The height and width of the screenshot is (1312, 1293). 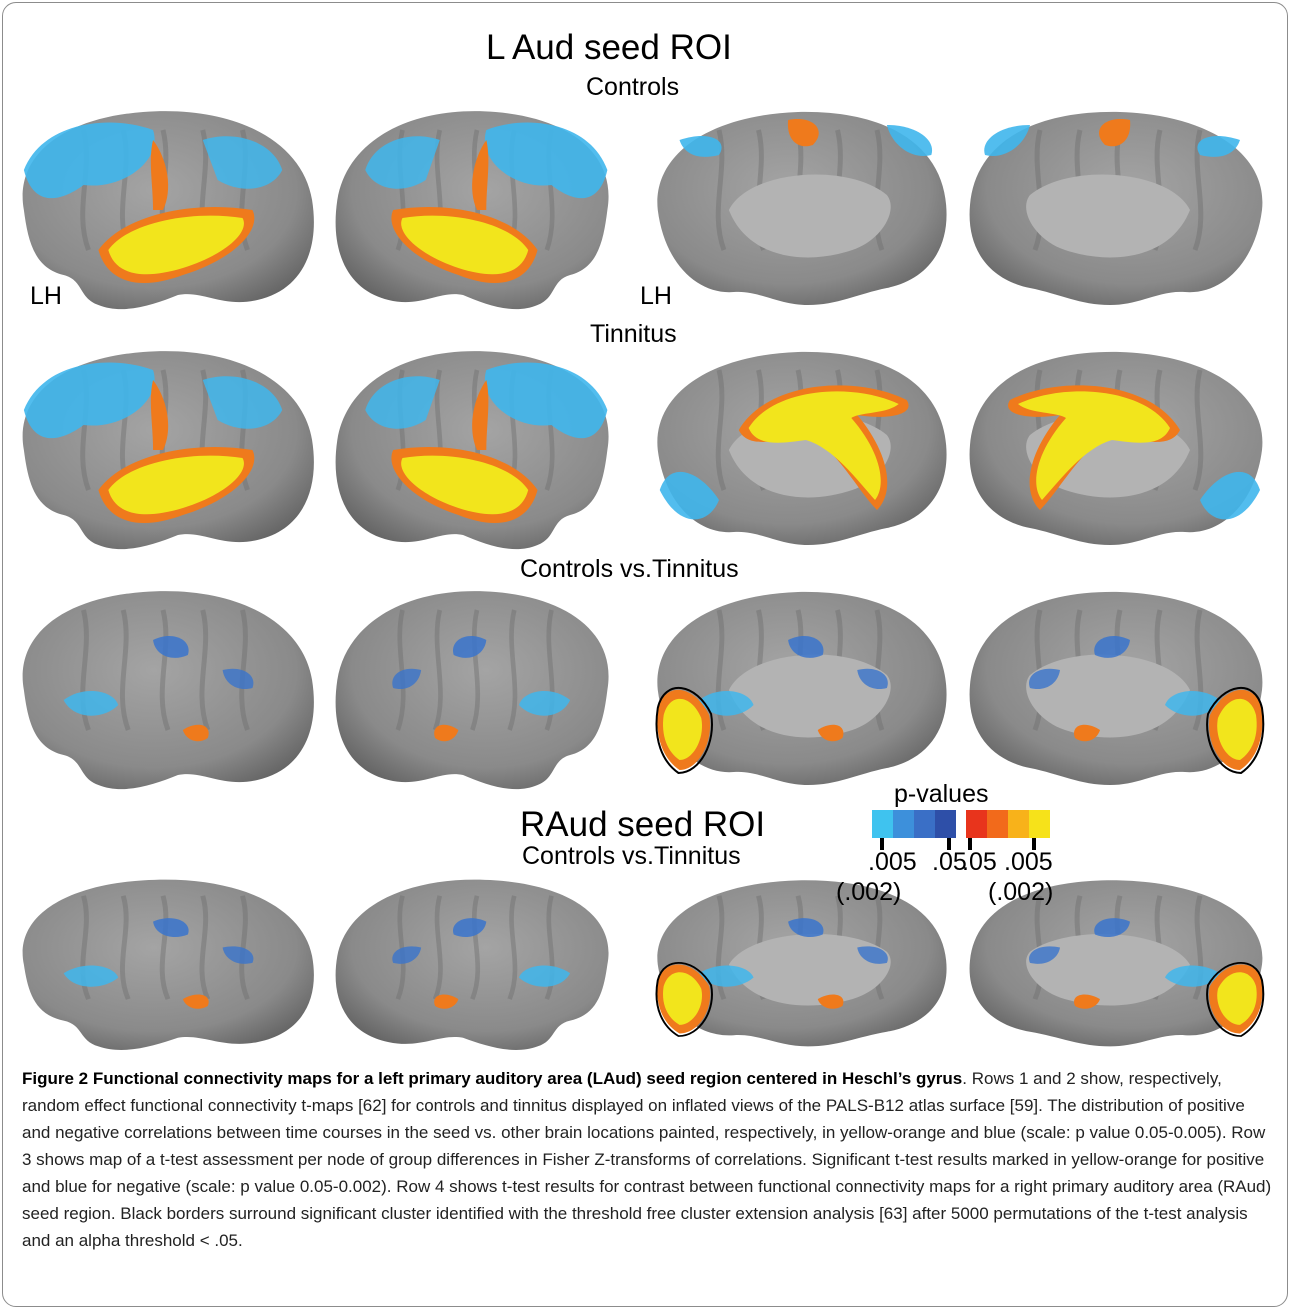 What do you see at coordinates (1120, 687) in the screenshot?
I see `brain-surface-r3-c4` at bounding box center [1120, 687].